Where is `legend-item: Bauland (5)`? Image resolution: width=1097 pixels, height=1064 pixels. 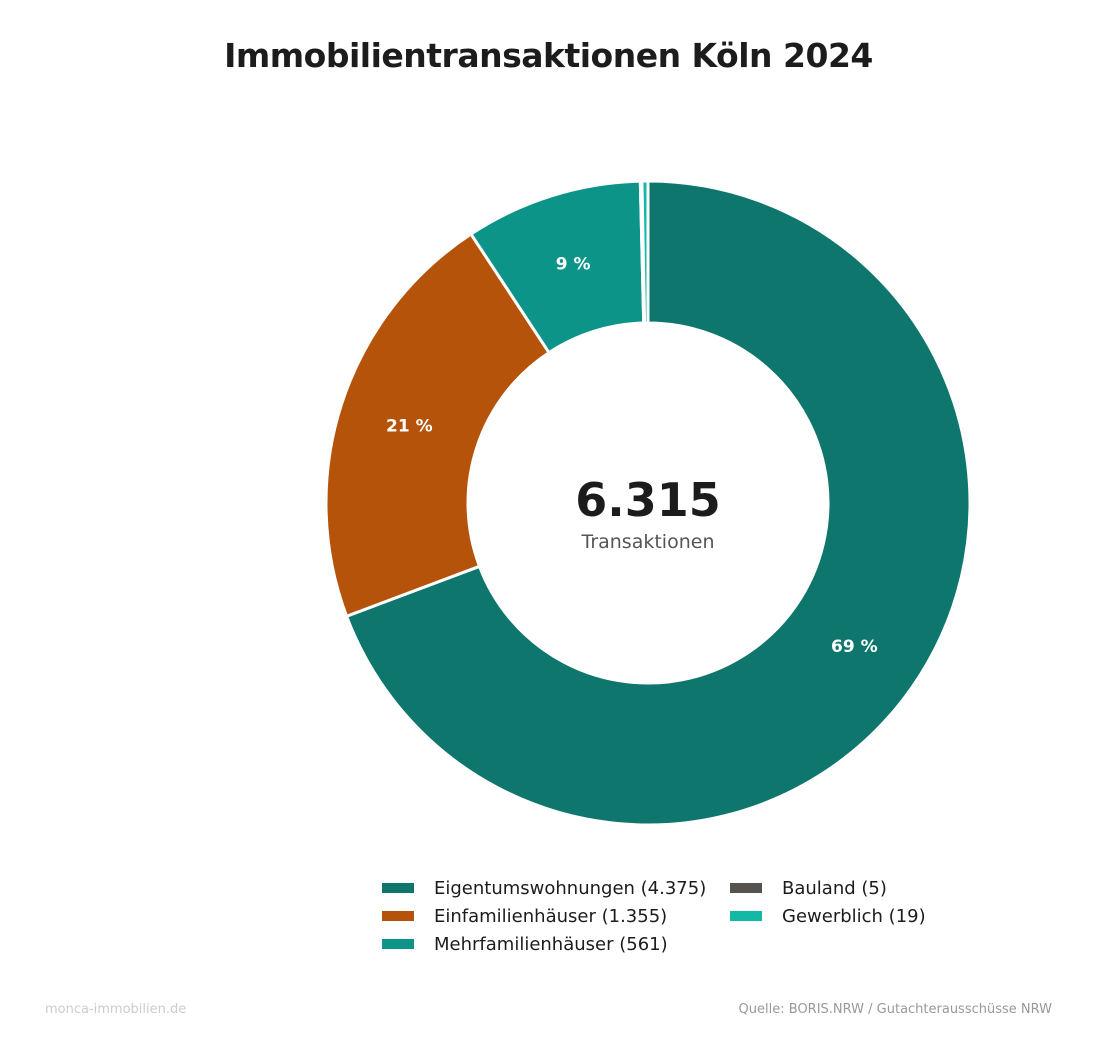
legend-item: Bauland (5) is located at coordinates (840, 888).